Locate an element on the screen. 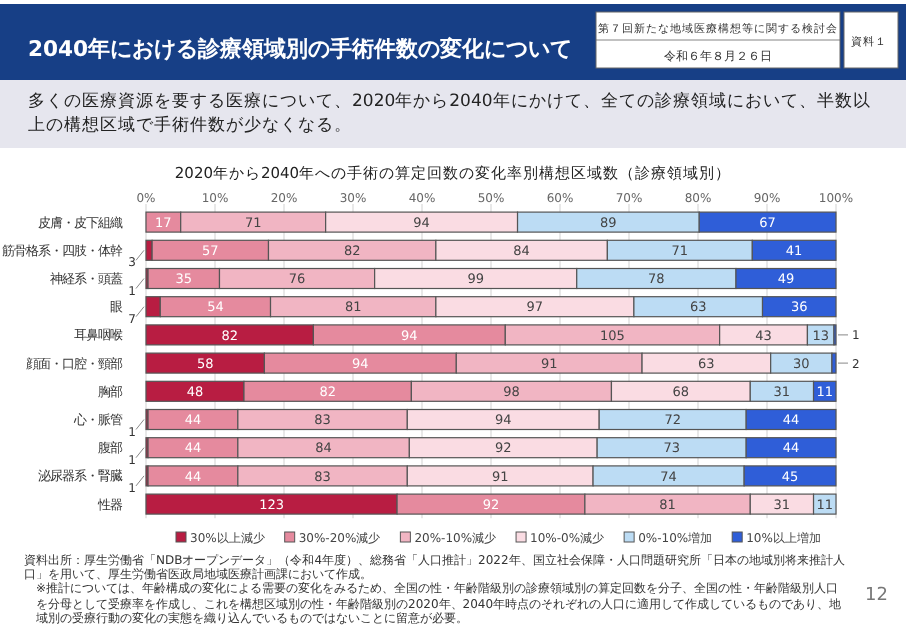 The image size is (906, 640). chart-title: 2040年における診療領域別の手術件数の変化について is located at coordinates (300, 49).